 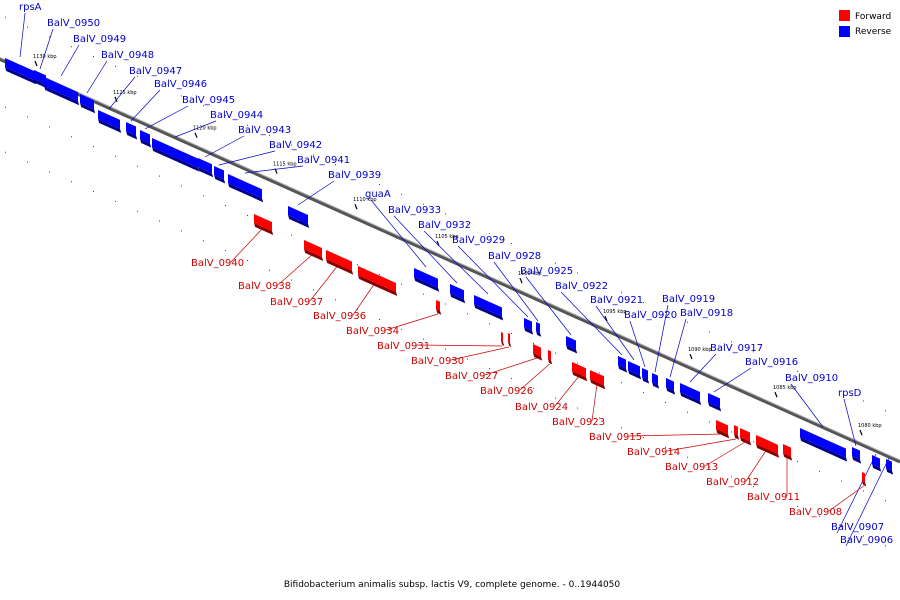 I want to click on gene-label: BalV_0921, so click(x=616, y=300).